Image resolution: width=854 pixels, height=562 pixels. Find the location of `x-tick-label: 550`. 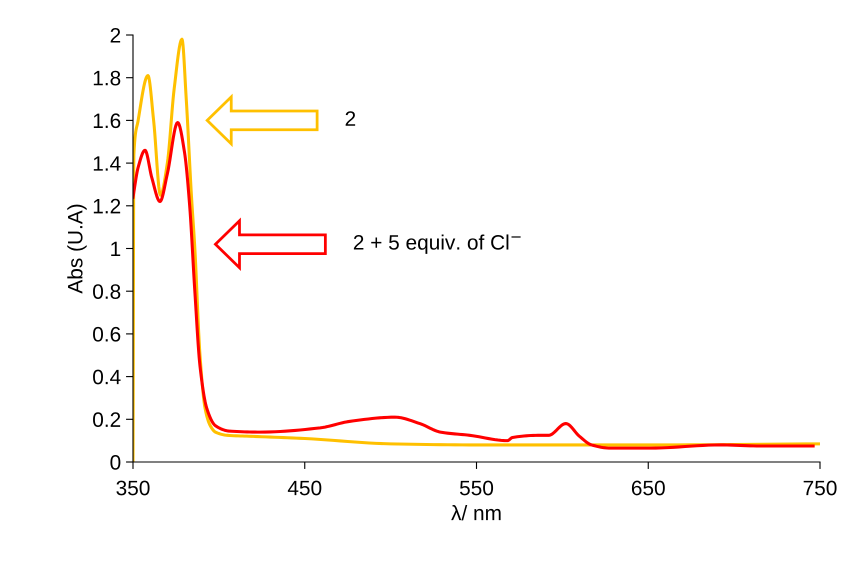

x-tick-label: 550 is located at coordinates (477, 488).